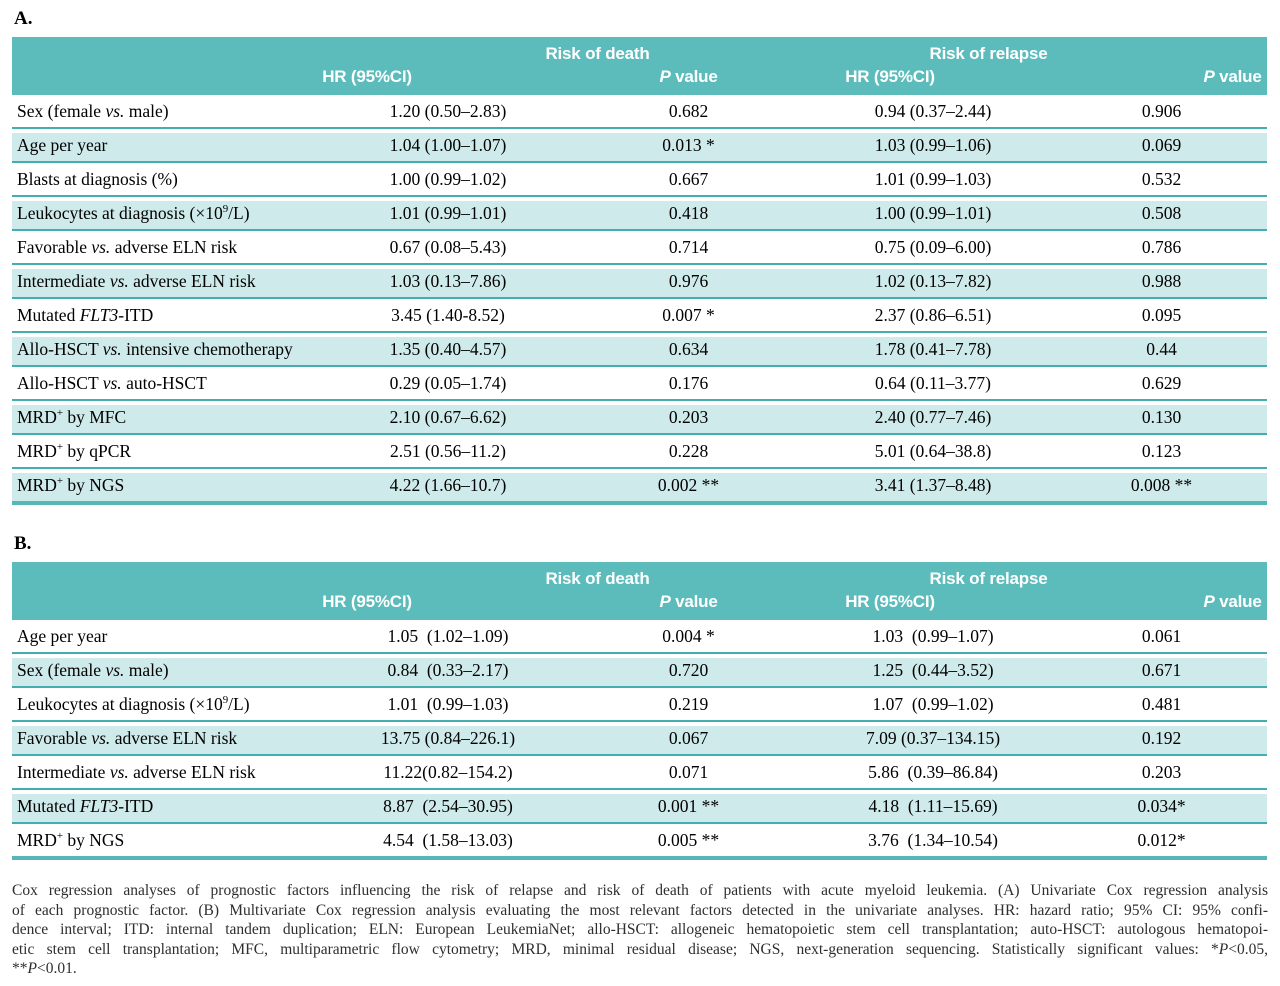 This screenshot has width=1280, height=986. I want to click on p-relapse-value: 0.988, so click(1162, 281).